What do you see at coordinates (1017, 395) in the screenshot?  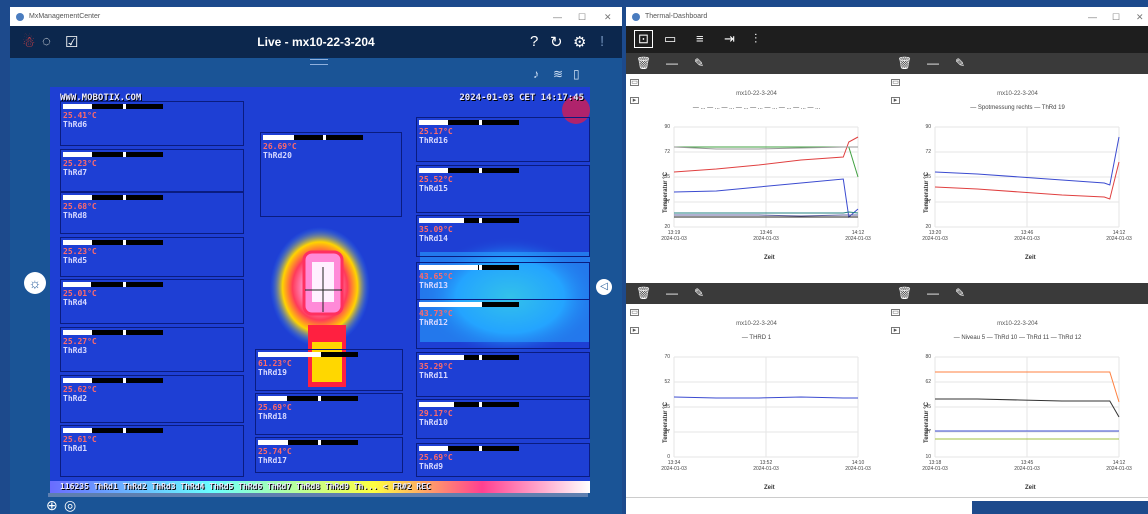 I see `line-chart` at bounding box center [1017, 395].